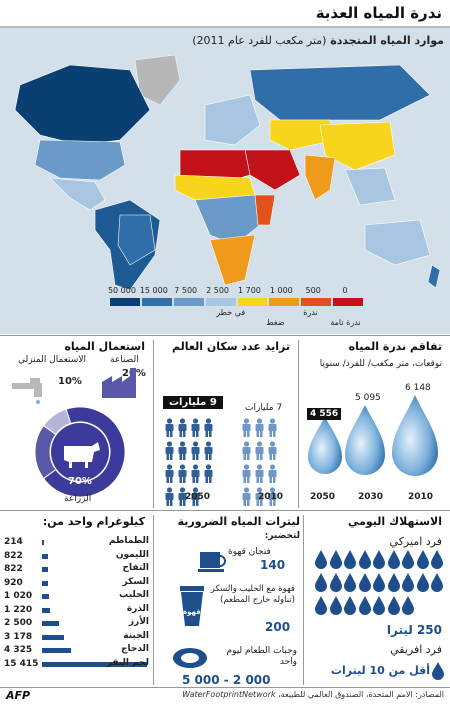 The image size is (450, 705). Describe the element at coordinates (325, 445) in the screenshot. I see `drop-2050` at that location.